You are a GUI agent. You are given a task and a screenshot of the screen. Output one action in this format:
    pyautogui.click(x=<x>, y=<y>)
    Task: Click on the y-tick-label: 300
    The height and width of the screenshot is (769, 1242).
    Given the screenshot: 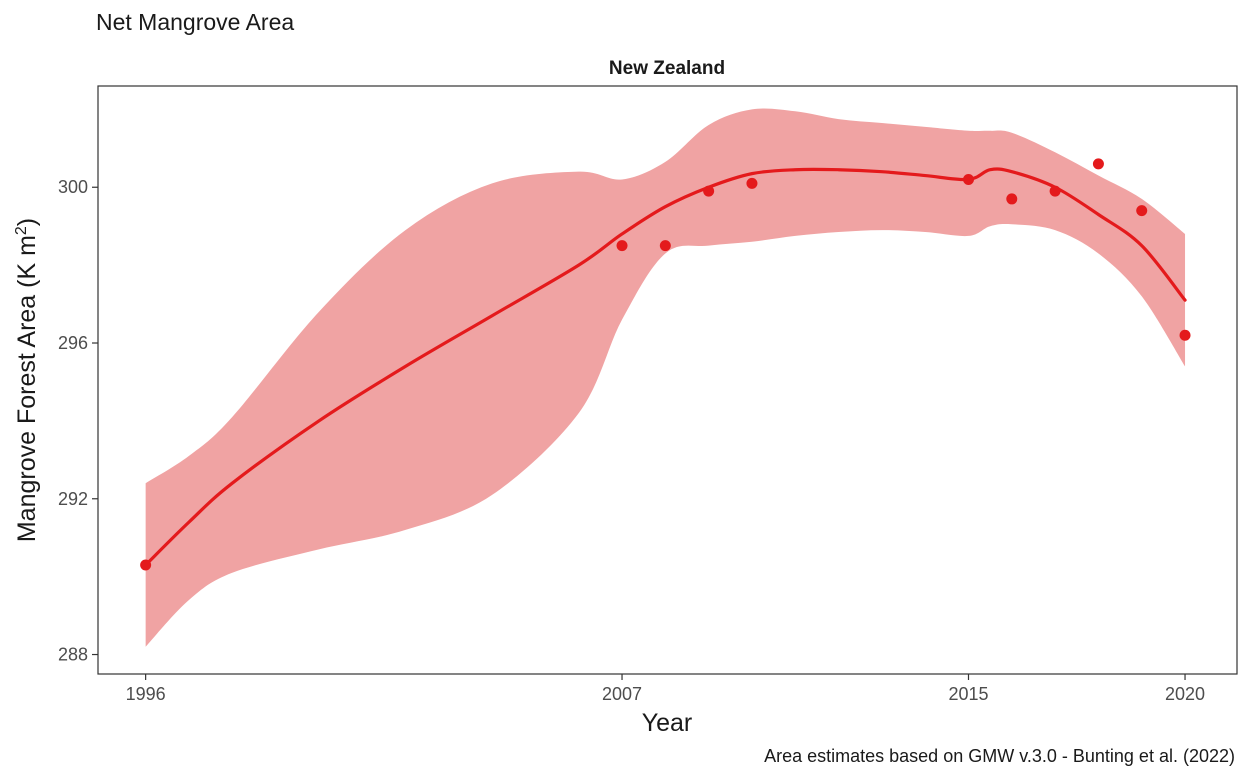 What is the action you would take?
    pyautogui.click(x=73, y=187)
    